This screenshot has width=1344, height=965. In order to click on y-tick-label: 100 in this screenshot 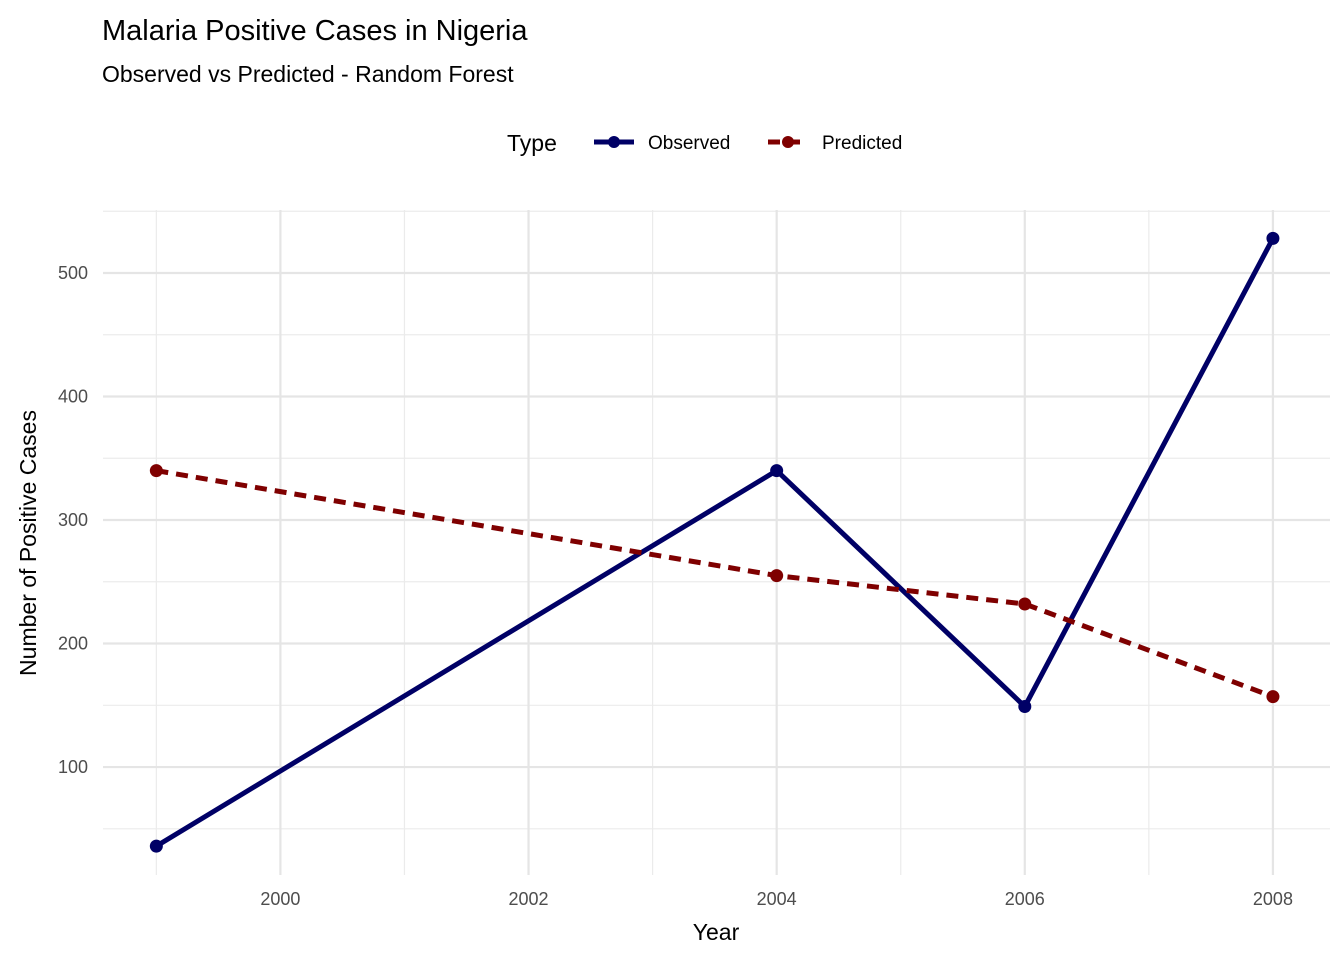, I will do `click(73, 767)`.